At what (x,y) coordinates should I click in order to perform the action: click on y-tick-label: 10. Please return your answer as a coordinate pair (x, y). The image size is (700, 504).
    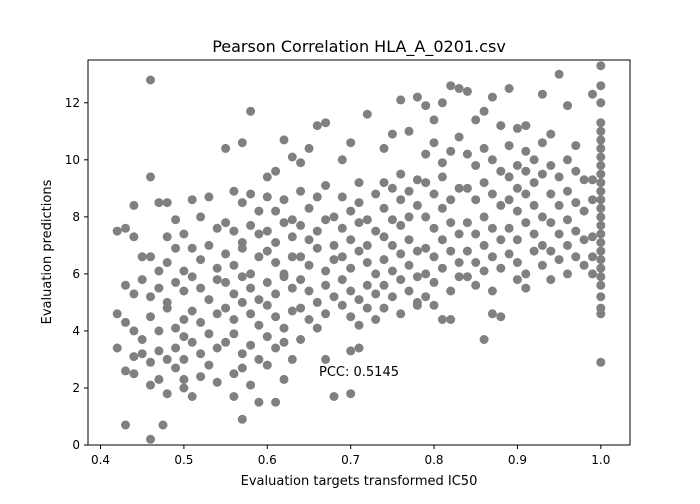
    Looking at the image, I should click on (72, 160).